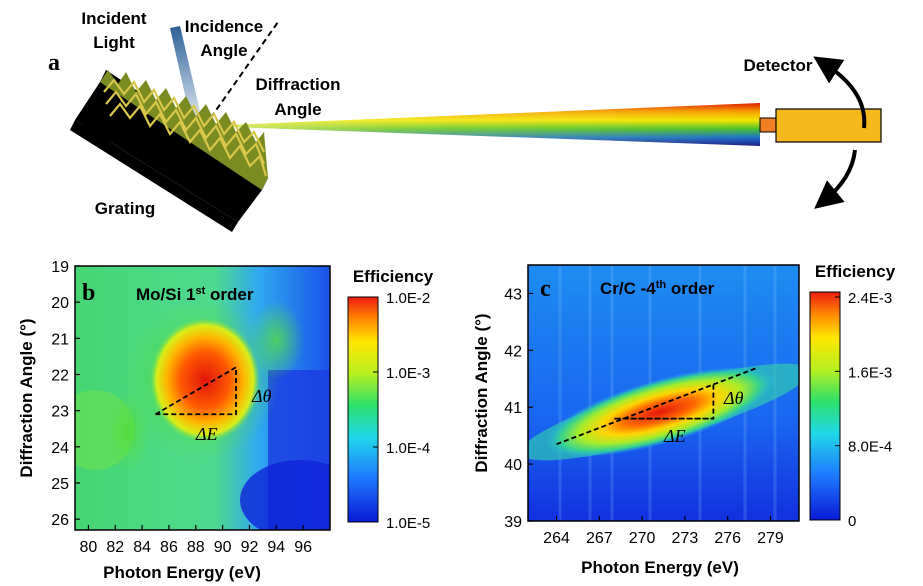 This screenshot has width=923, height=586. What do you see at coordinates (196, 390) in the screenshot?
I see `panel-b-delta-triangle` at bounding box center [196, 390].